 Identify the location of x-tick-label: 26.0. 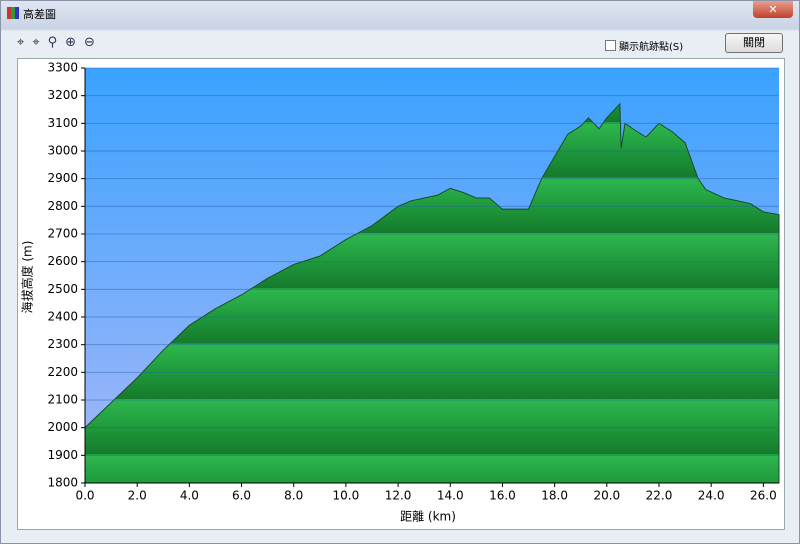
(763, 496).